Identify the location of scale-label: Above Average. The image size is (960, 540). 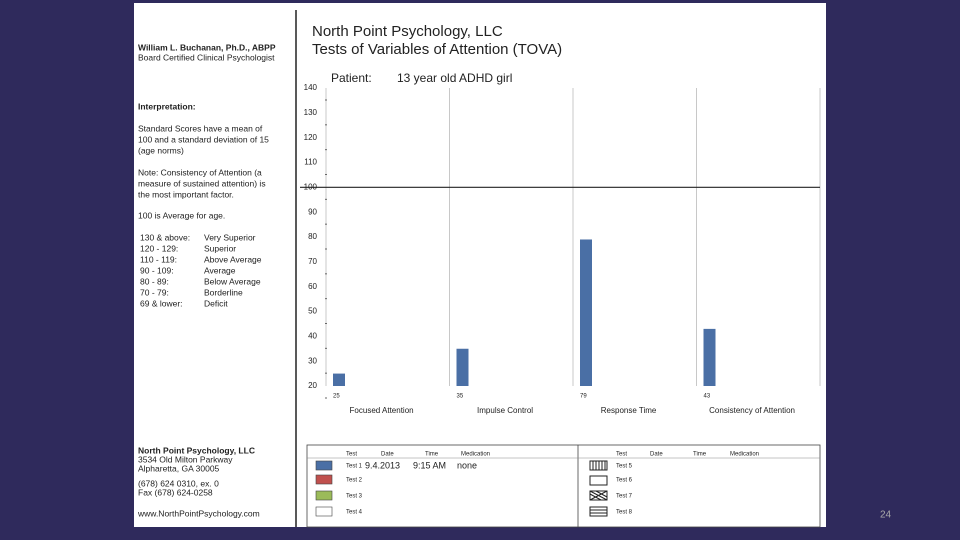
(233, 259).